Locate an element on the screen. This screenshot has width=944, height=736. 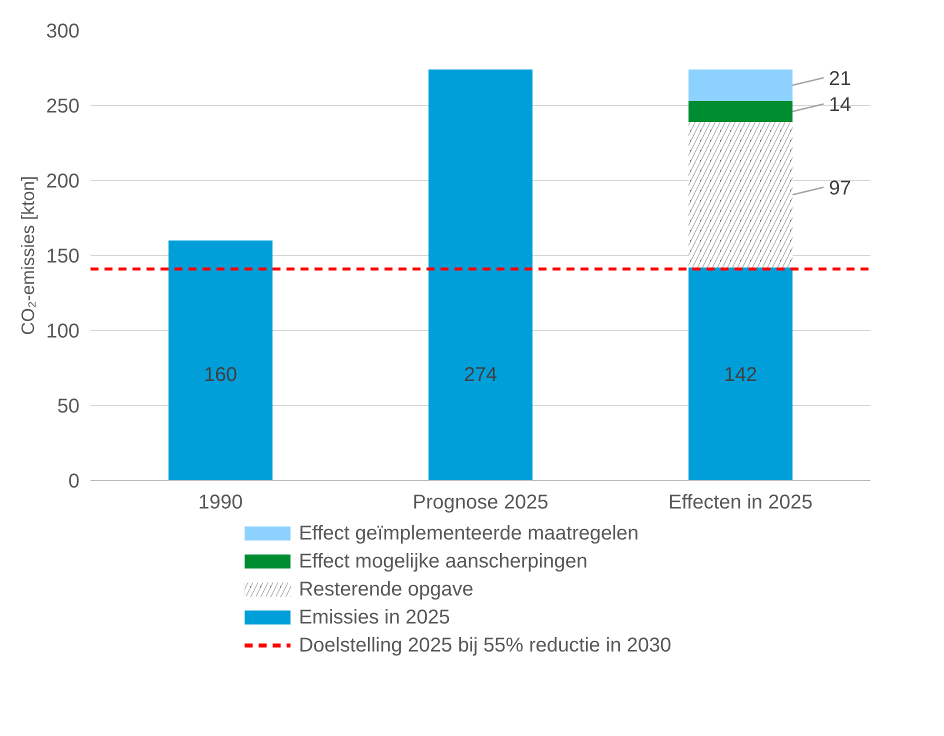
y-tick-label: 50 is located at coordinates (68, 407).